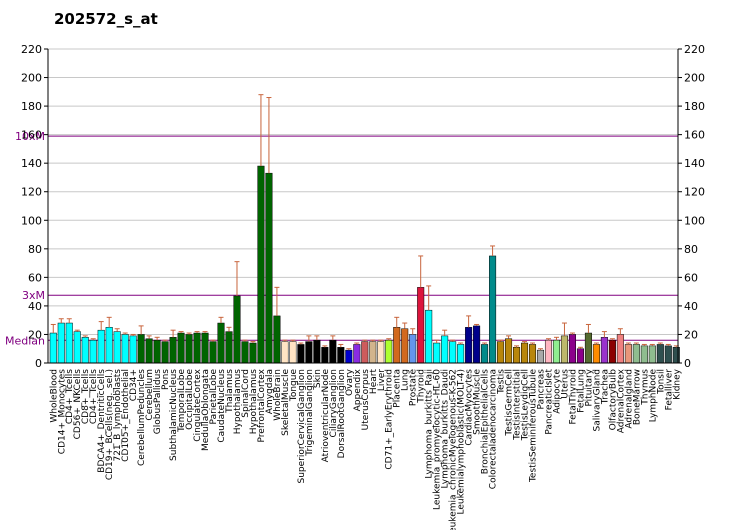 This screenshot has height=530, width=732. What do you see at coordinates (182, 401) in the screenshot?
I see `x-tick-label: TemporalLobe` at bounding box center [182, 401].